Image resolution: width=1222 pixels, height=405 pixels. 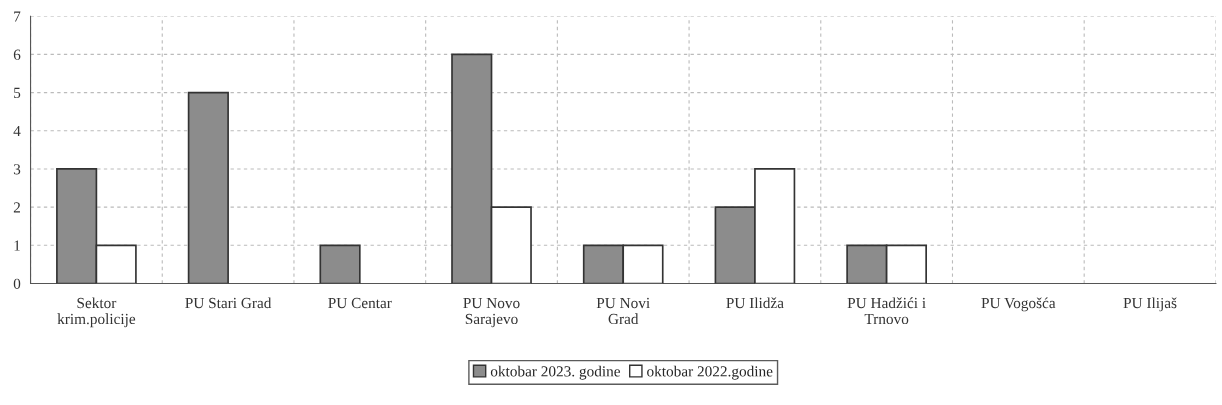 I want to click on x-tick-label: PU Stari Grad, so click(x=228, y=303).